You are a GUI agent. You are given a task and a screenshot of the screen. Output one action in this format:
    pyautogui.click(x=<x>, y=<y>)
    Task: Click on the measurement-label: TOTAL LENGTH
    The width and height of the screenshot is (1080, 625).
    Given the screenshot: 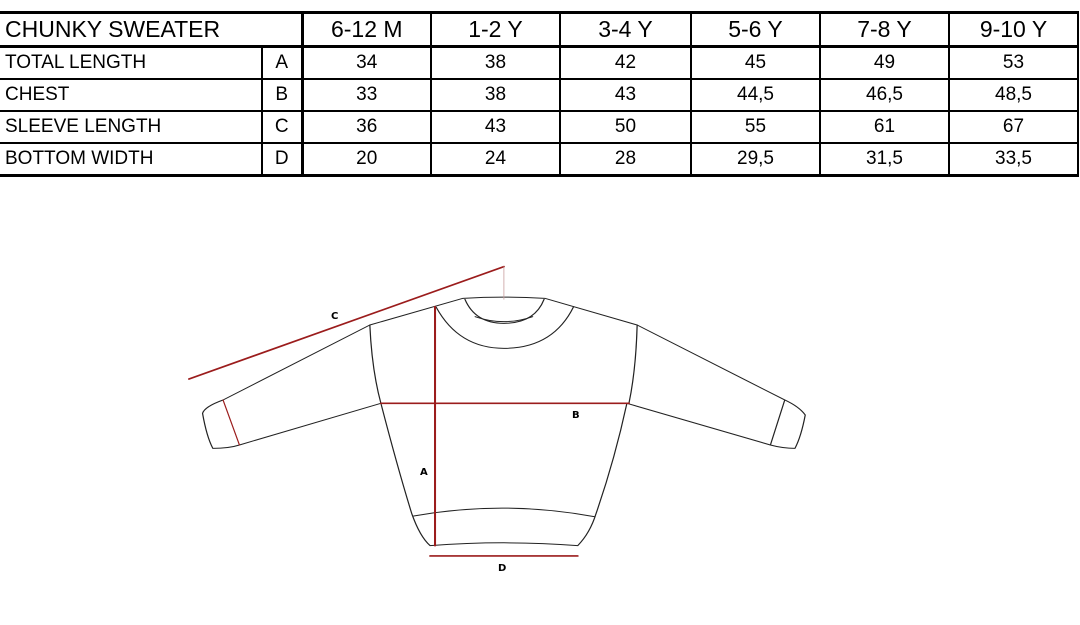 What is the action you would take?
    pyautogui.click(x=131, y=63)
    